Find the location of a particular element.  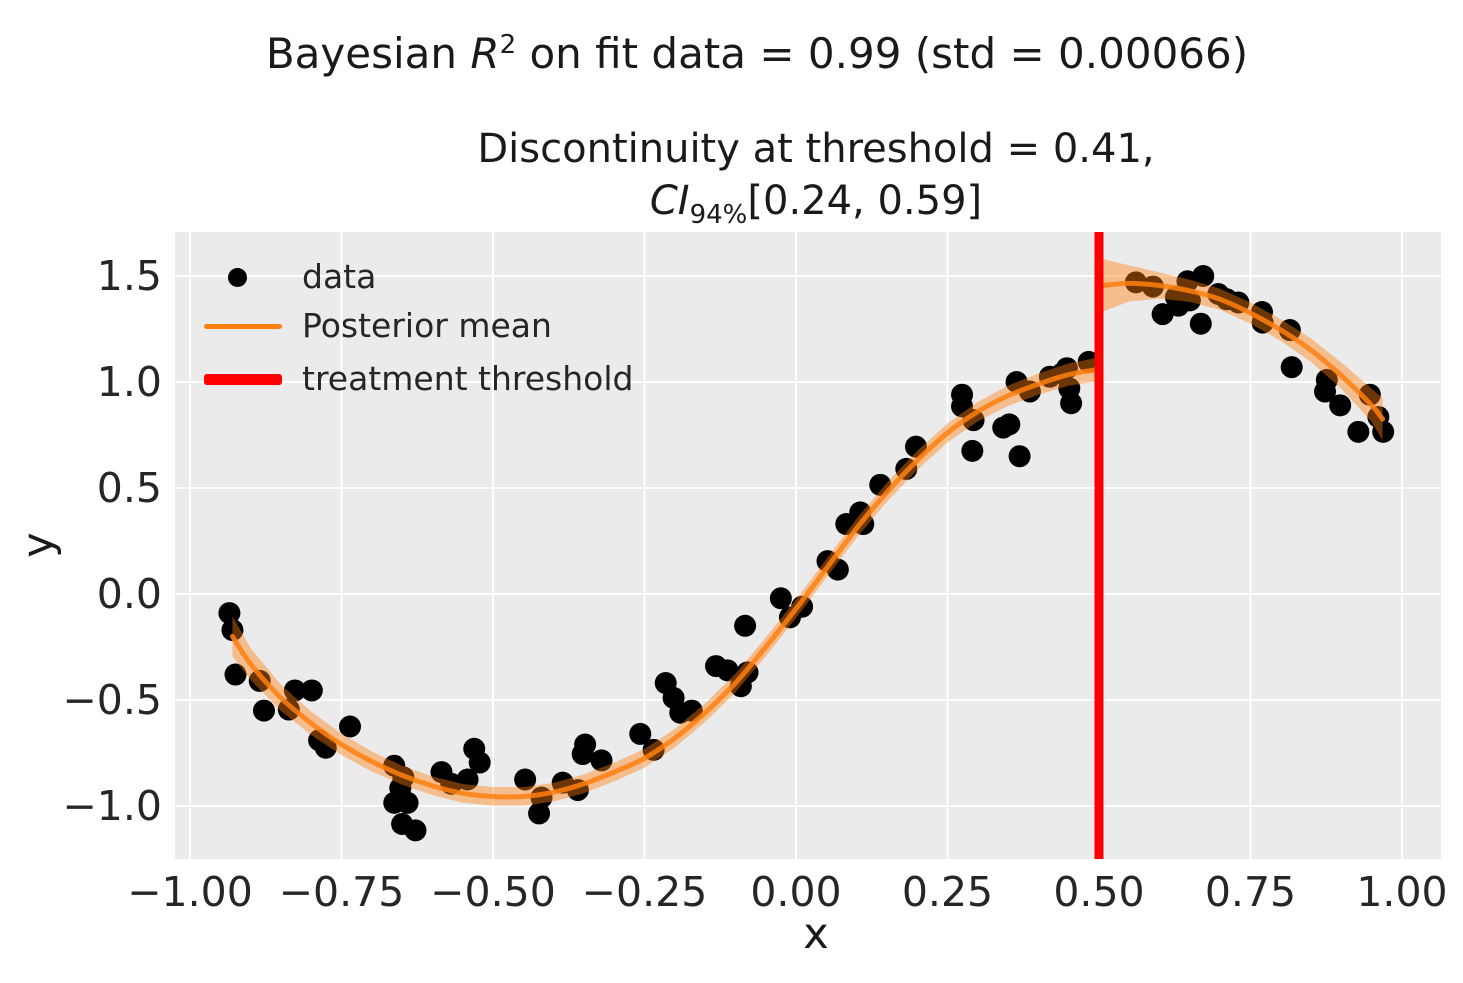

ci-subscript: 94% is located at coordinates (718, 215).